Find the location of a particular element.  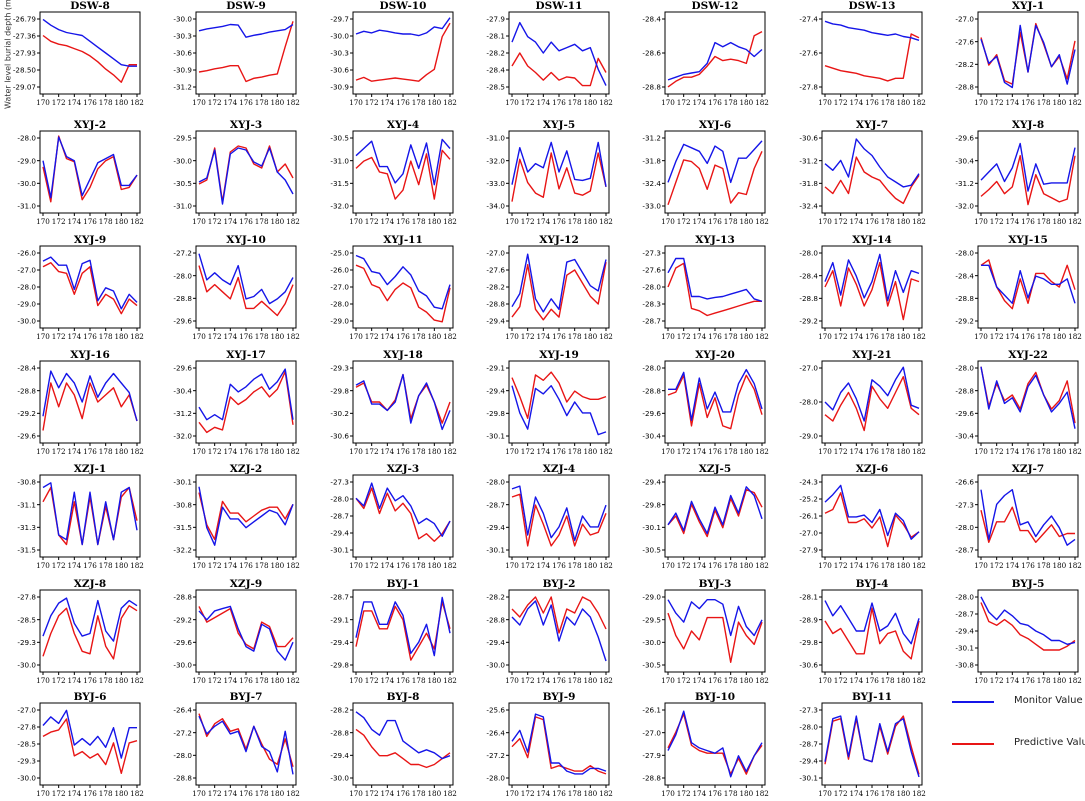

panel-title: DSW-12 is located at coordinates (715, 6).